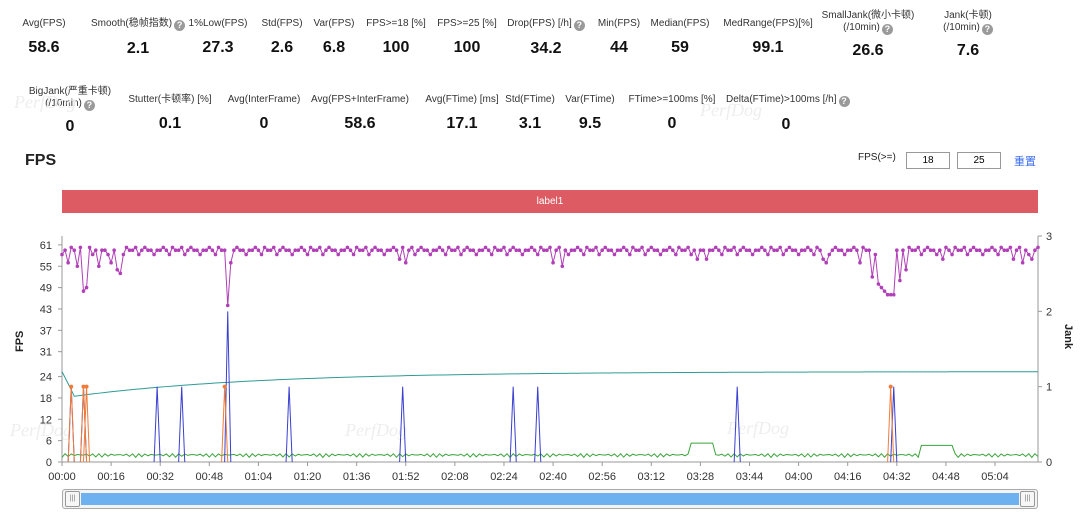  Describe the element at coordinates (890, 386) in the screenshot. I see `jank-point` at that location.